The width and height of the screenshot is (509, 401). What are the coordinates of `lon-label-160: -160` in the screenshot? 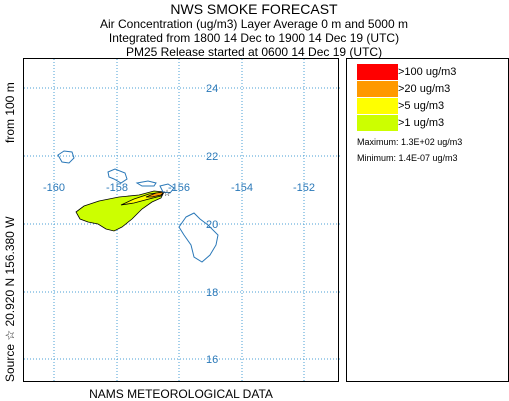 It's located at (54, 188).